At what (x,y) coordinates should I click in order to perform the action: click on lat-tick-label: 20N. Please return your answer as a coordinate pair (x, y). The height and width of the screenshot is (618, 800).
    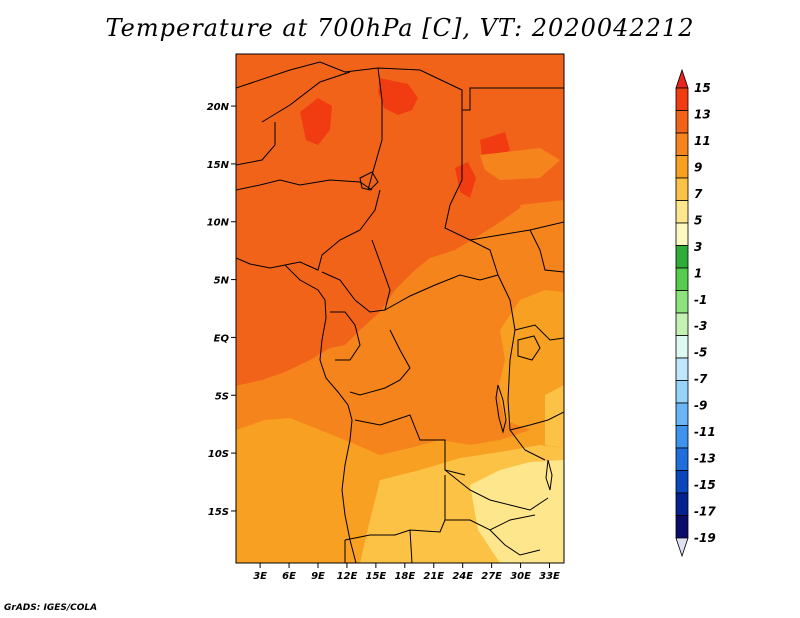
    Looking at the image, I should click on (218, 107).